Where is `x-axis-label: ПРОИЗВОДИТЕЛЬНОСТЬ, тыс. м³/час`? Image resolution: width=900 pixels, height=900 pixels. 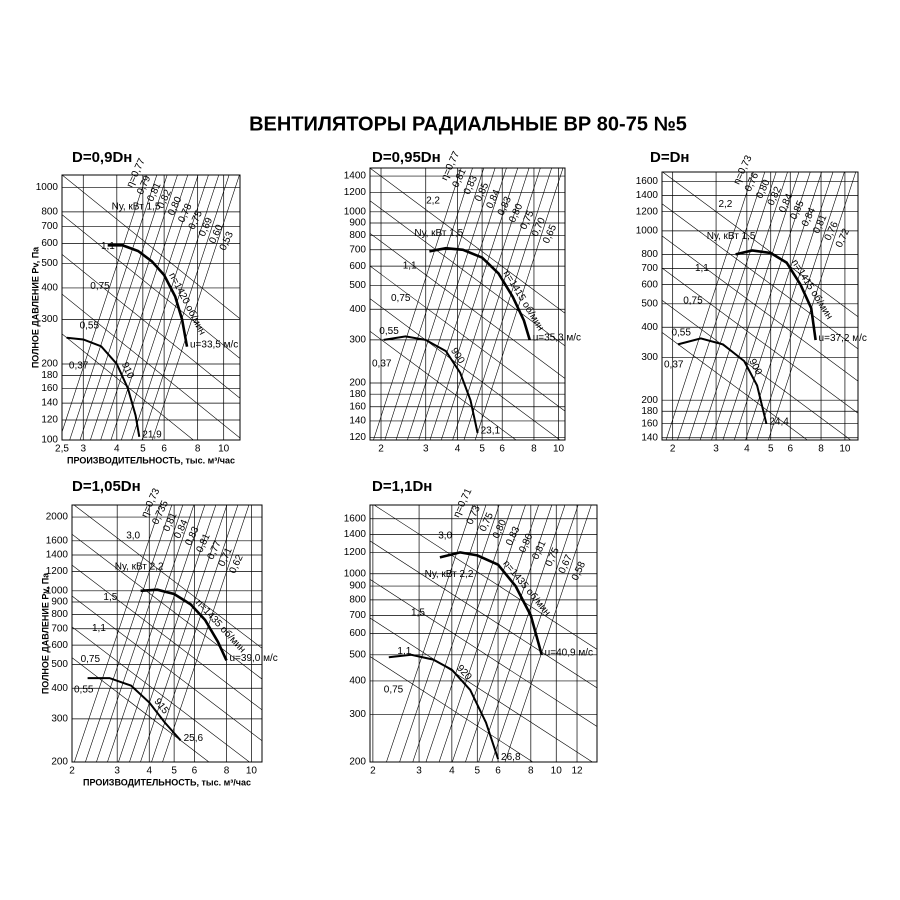
x-axis-label: ПРОИЗВОДИТЕЛЬНОСТЬ, тыс. м³/час is located at coordinates (167, 782).